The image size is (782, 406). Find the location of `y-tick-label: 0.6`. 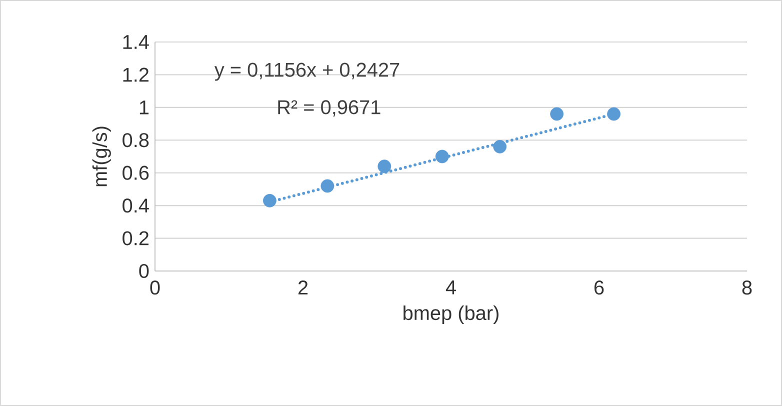

y-tick-label: 0.6 is located at coordinates (135, 173).